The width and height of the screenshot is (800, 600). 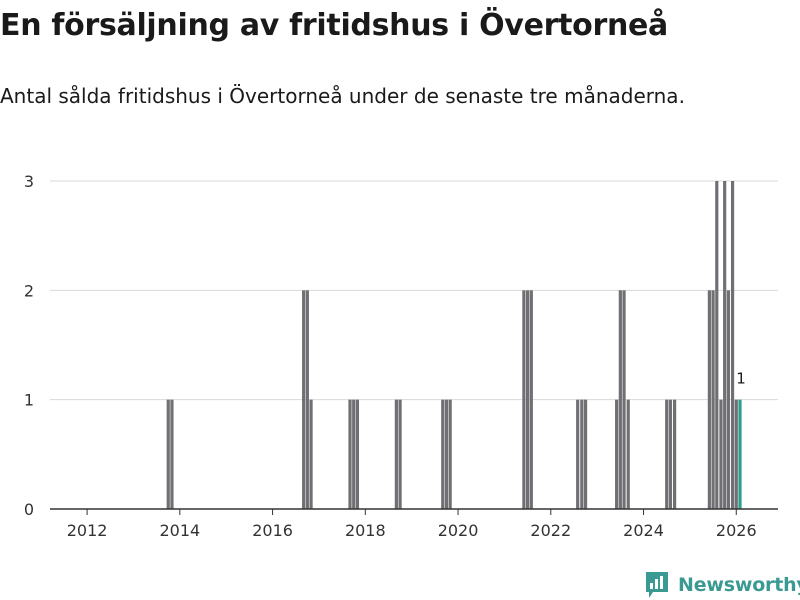 What do you see at coordinates (272, 530) in the screenshot?
I see `x-tick-label: 2016` at bounding box center [272, 530].